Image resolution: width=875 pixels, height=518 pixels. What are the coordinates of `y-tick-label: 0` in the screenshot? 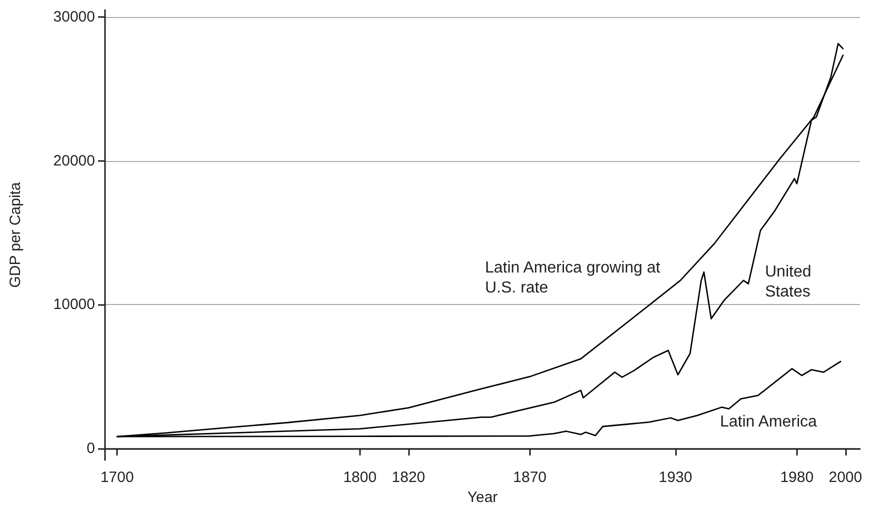 It's located at (90, 448).